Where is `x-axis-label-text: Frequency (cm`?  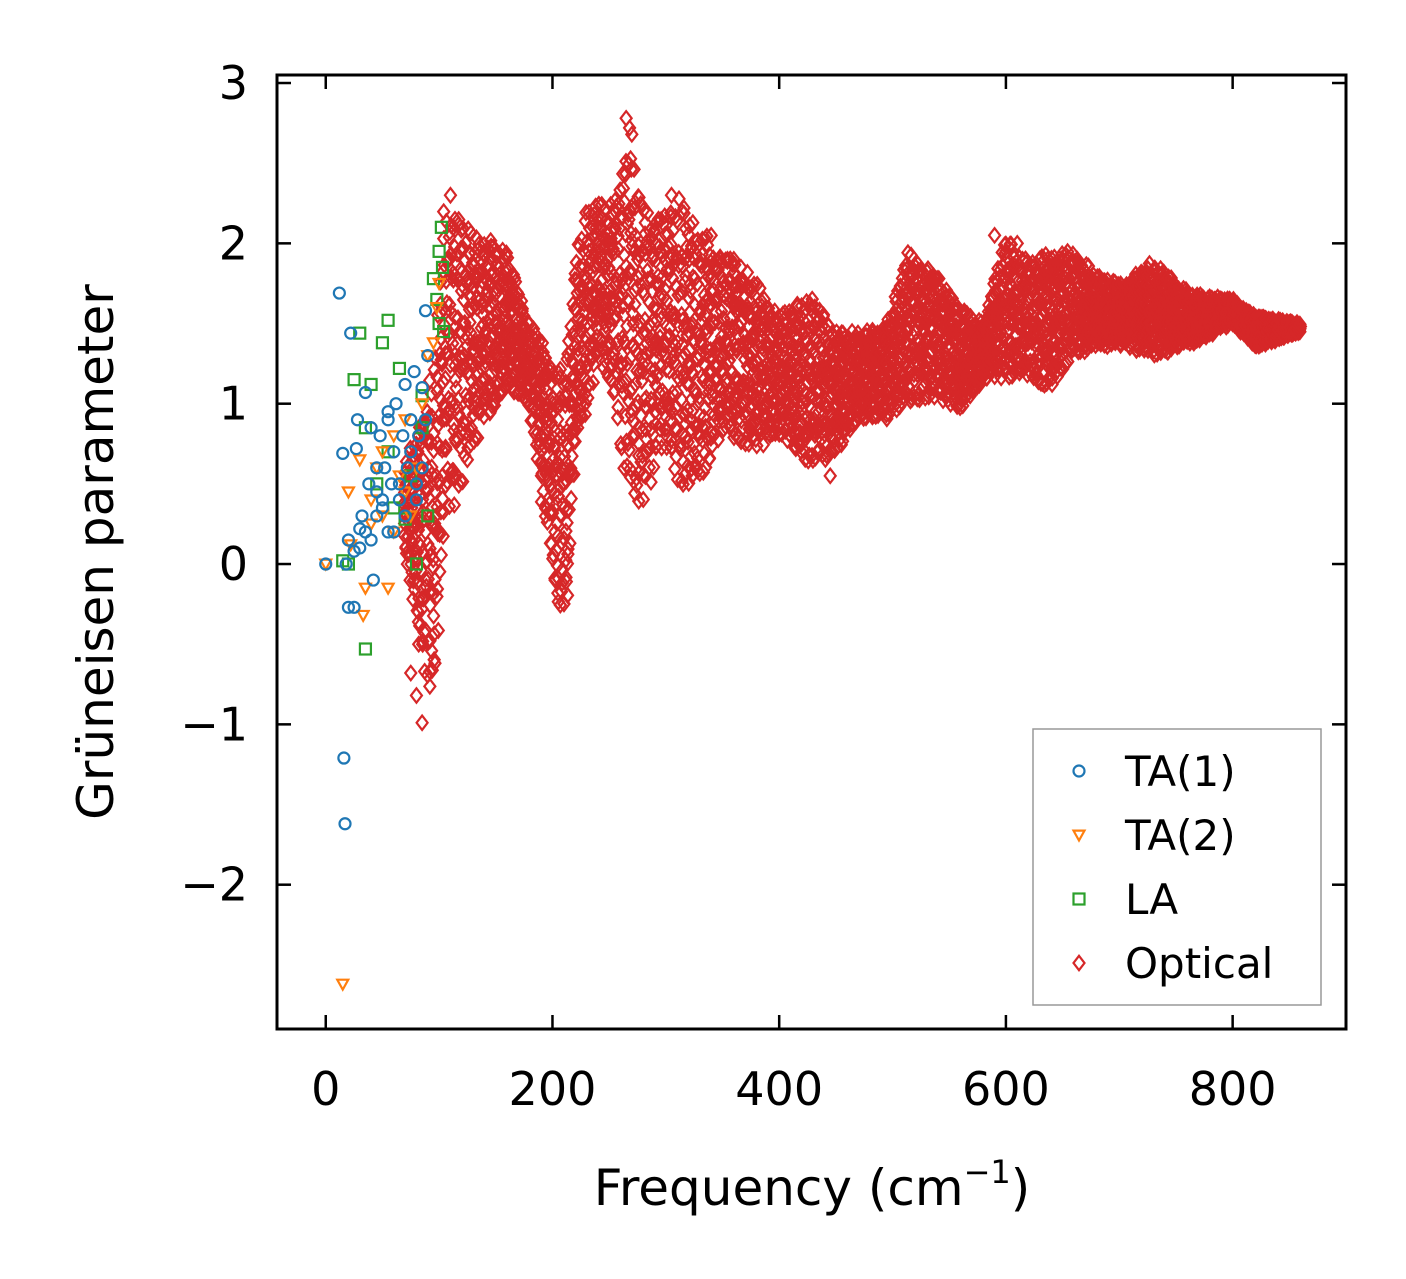 x-axis-label-text: Frequency (cm is located at coordinates (779, 1188).